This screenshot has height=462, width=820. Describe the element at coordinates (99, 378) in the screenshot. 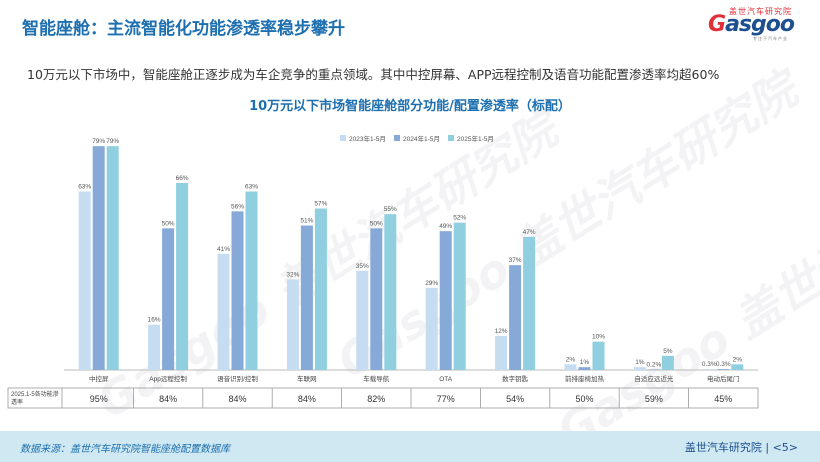

I see `category-label: 中控屏` at that location.